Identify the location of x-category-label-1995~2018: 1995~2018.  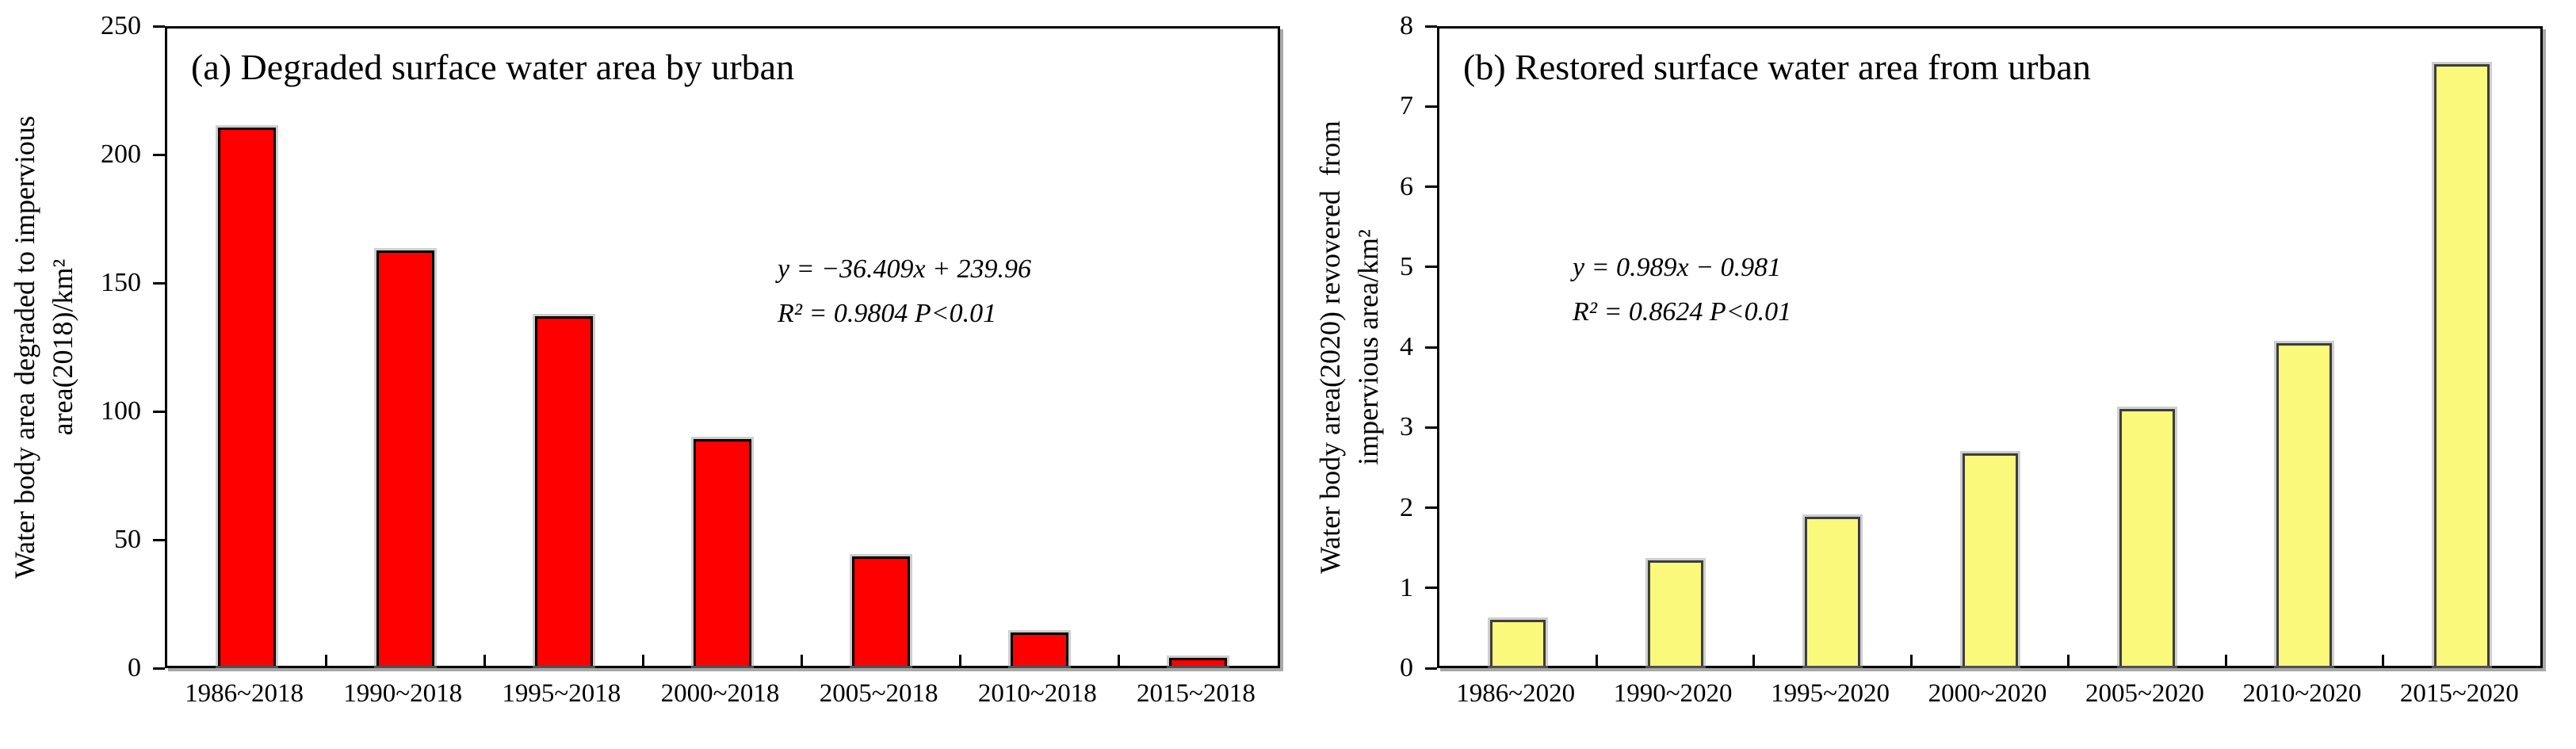
(561, 694).